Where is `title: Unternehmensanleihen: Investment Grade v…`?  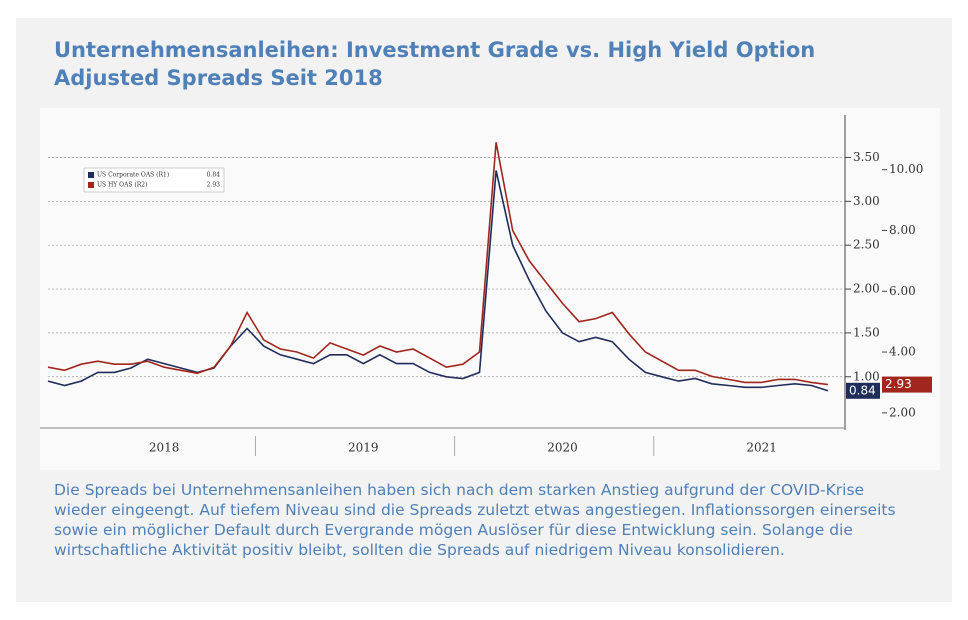
title: Unternehmensanleihen: Investment Grade v… is located at coordinates (435, 64).